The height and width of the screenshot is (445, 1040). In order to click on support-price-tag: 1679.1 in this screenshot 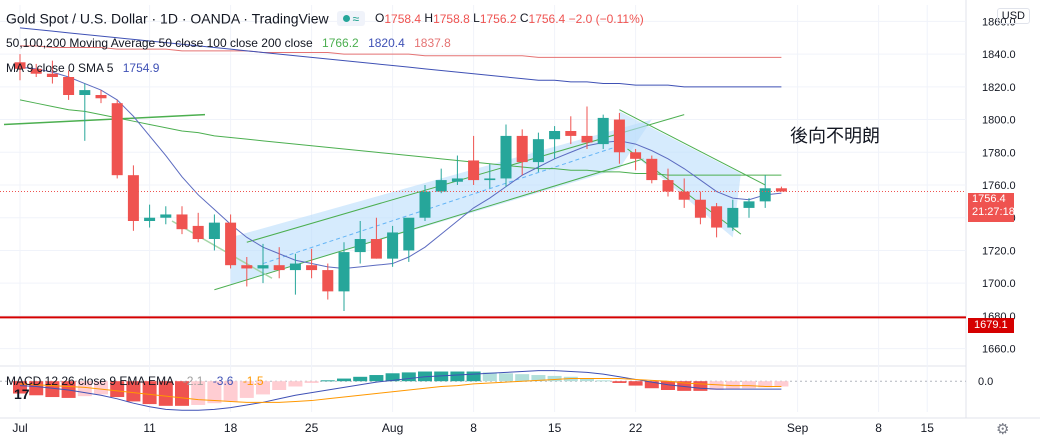, I will do `click(991, 325)`.